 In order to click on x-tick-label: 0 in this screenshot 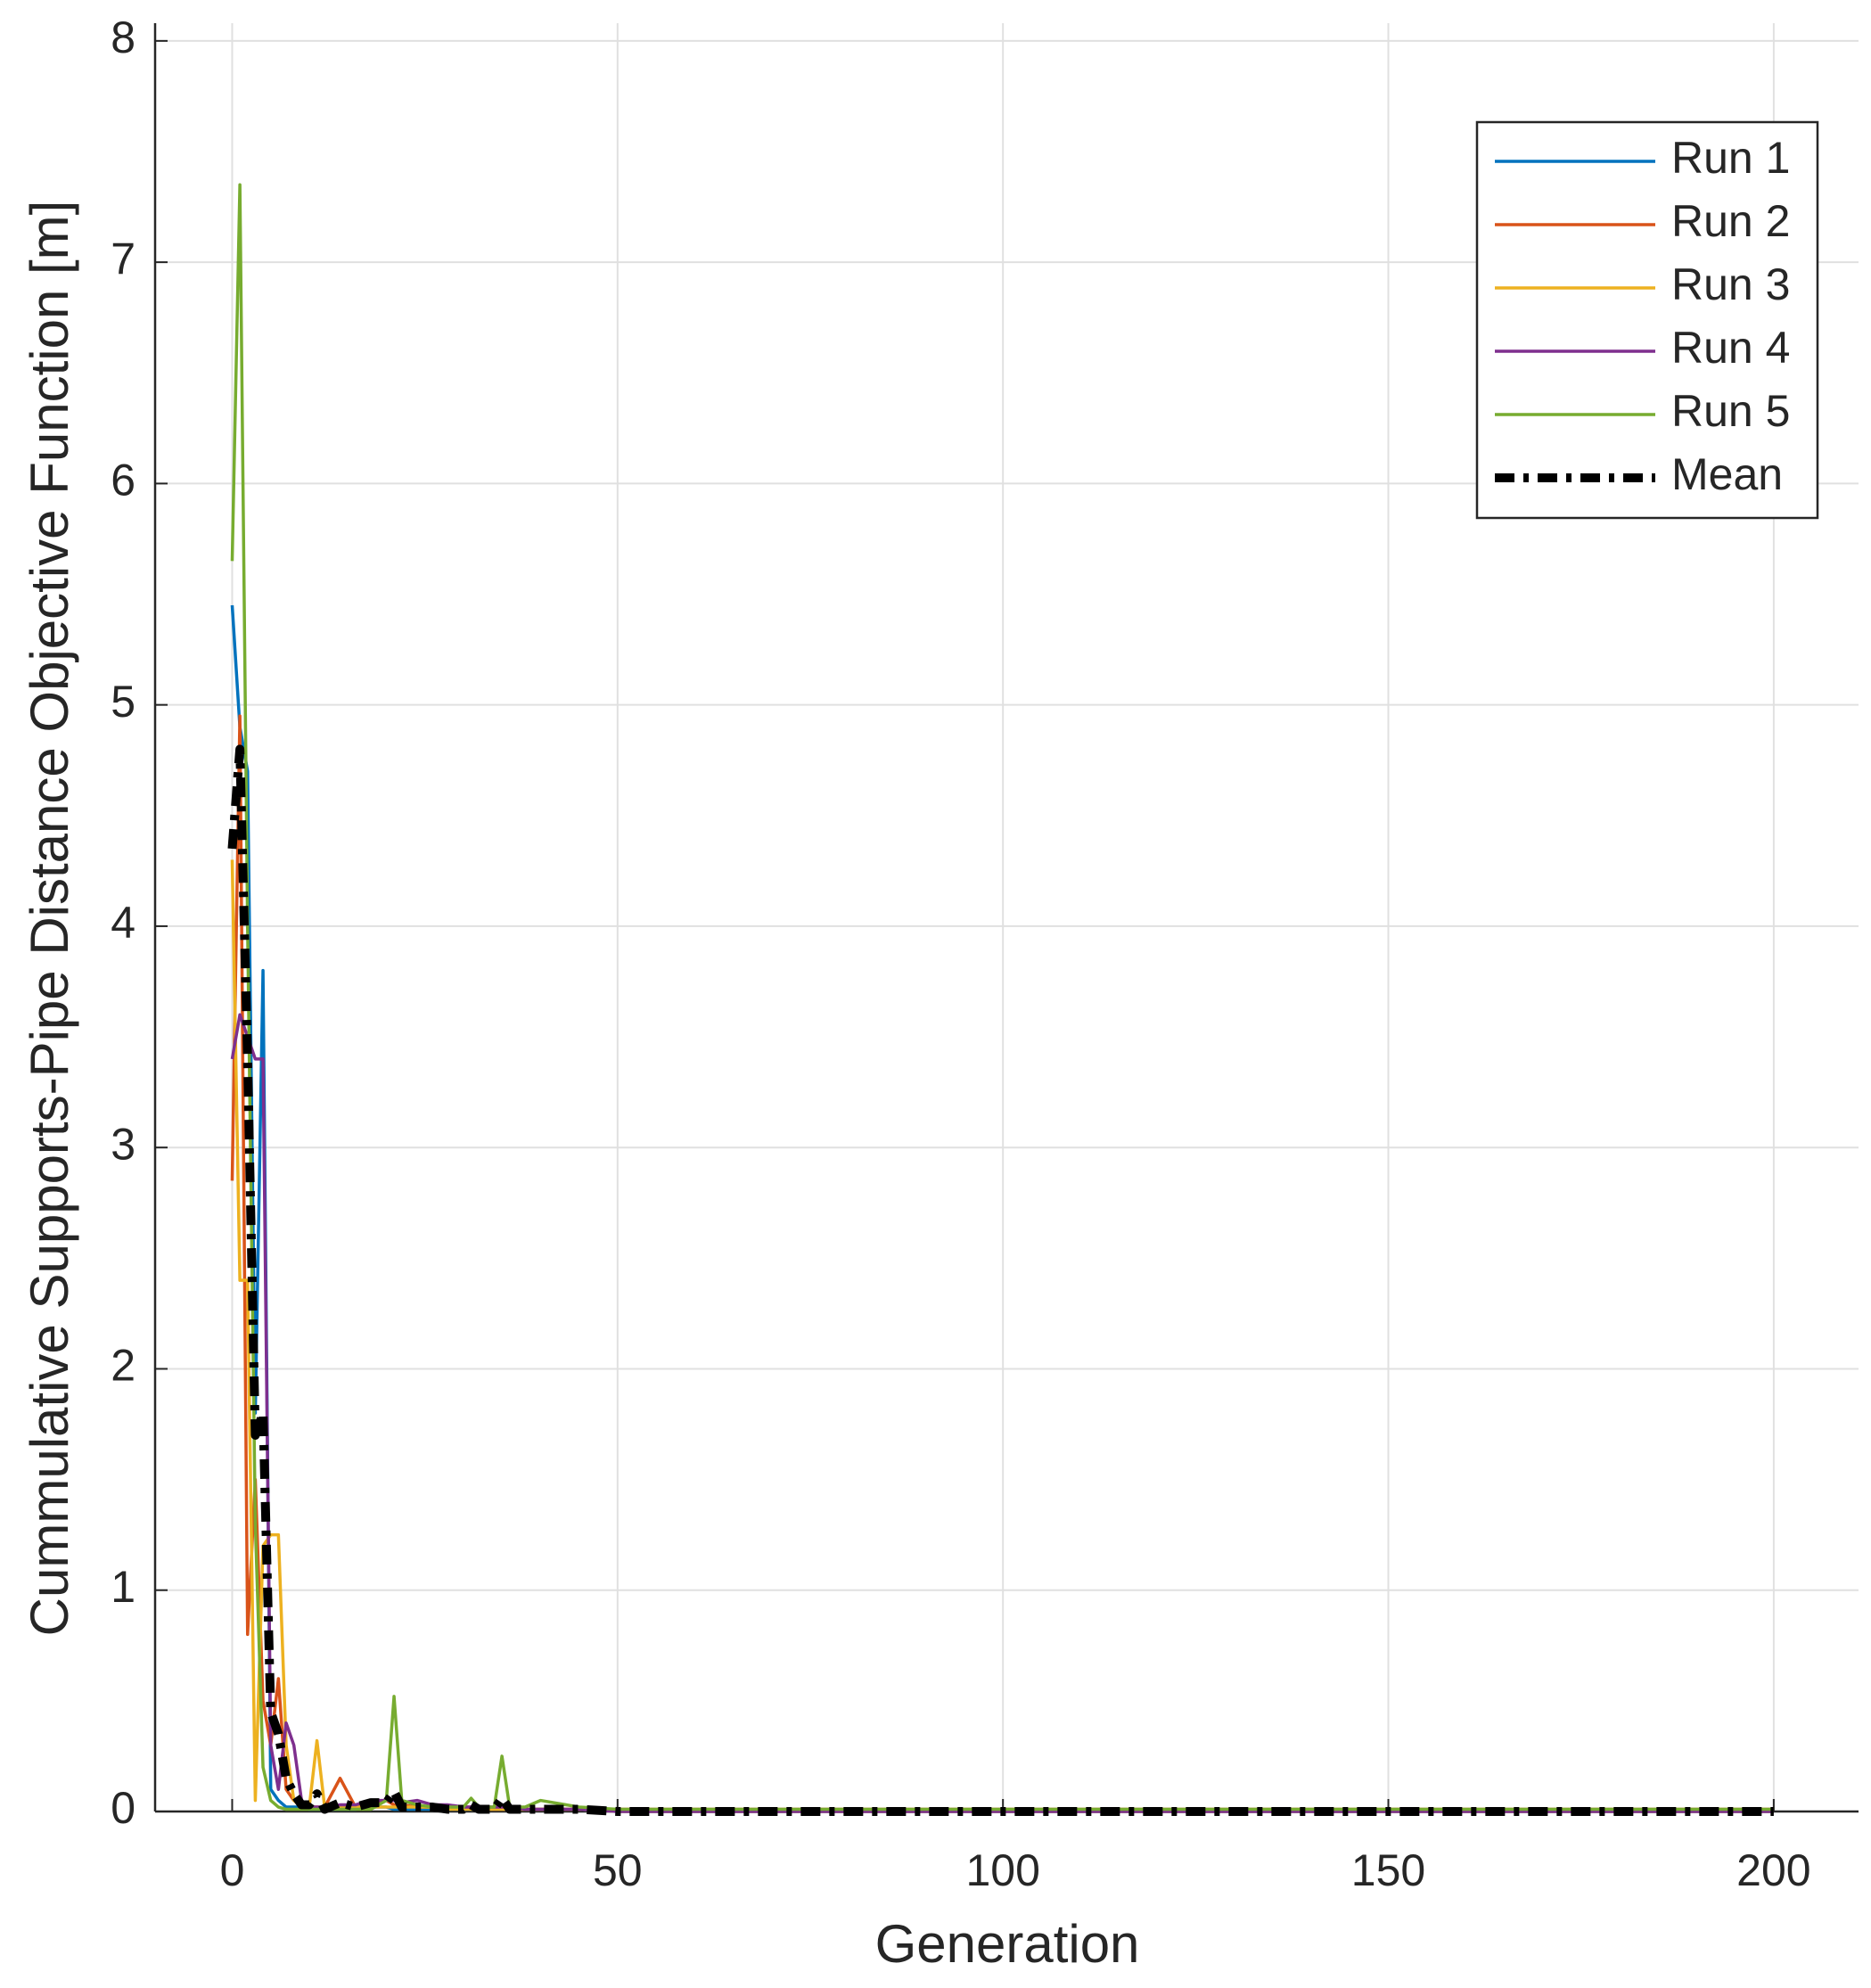, I will do `click(233, 1870)`.